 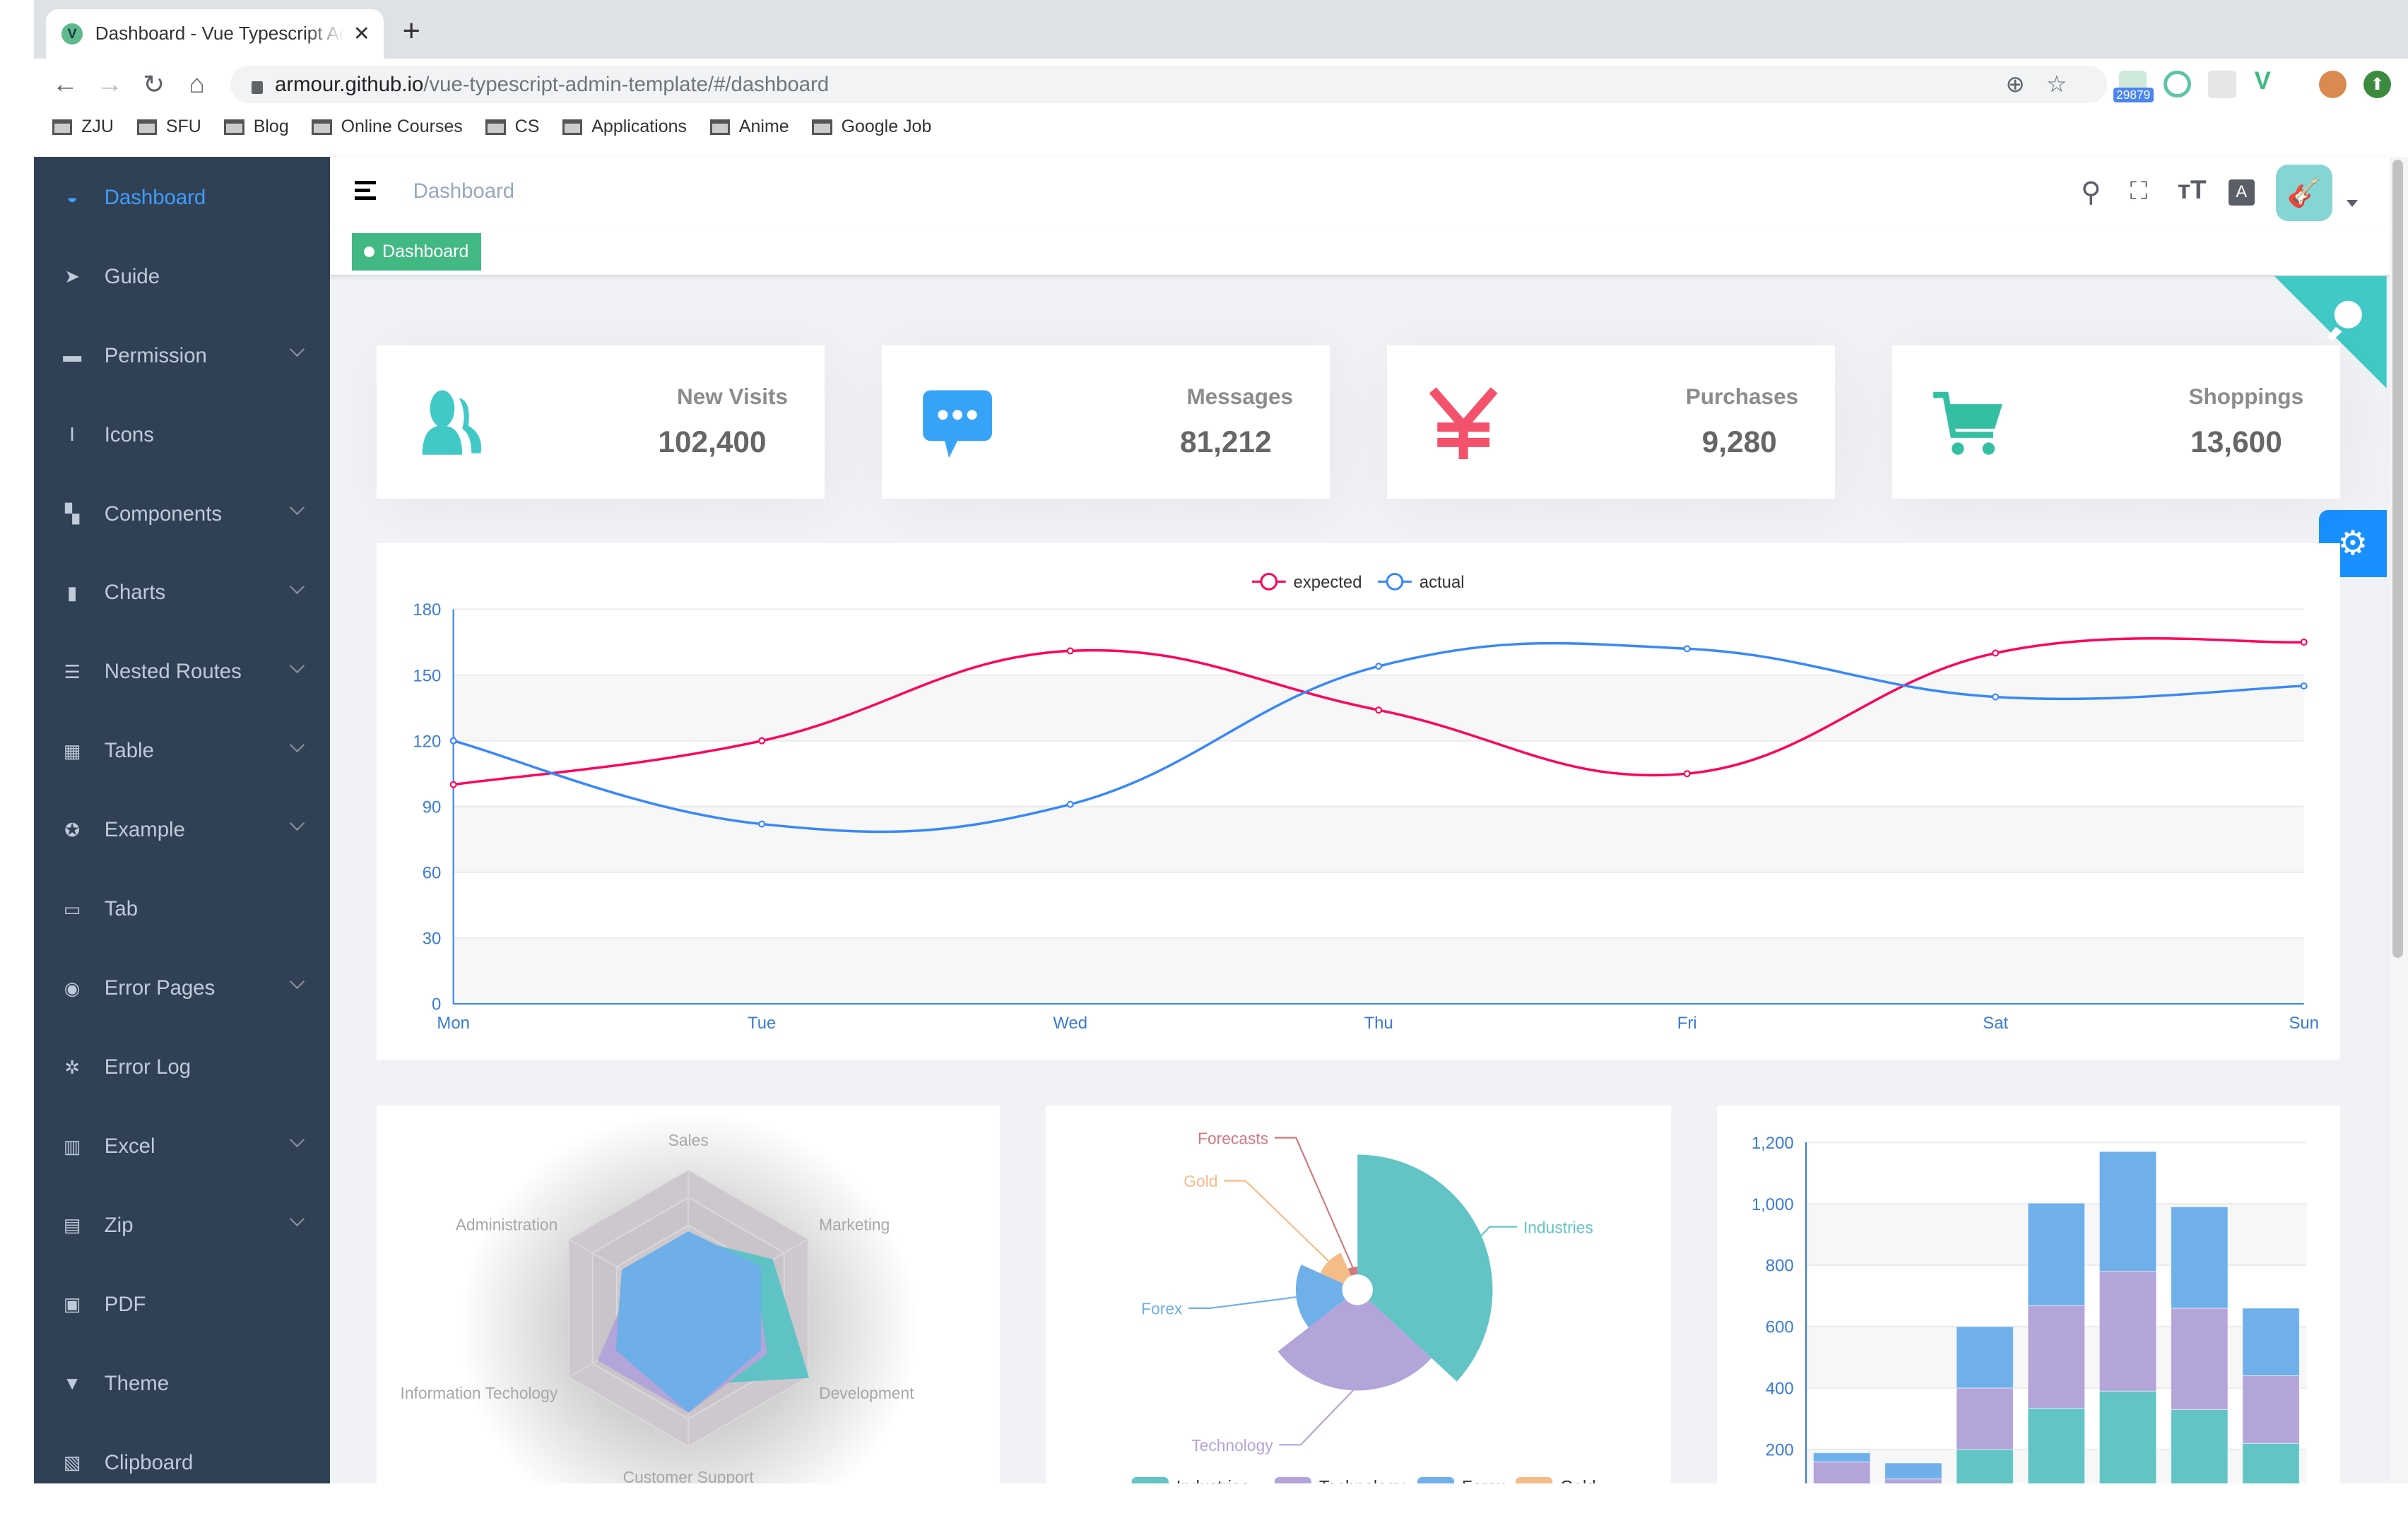 I want to click on tags-view: Dashboard, so click(x=1360, y=252).